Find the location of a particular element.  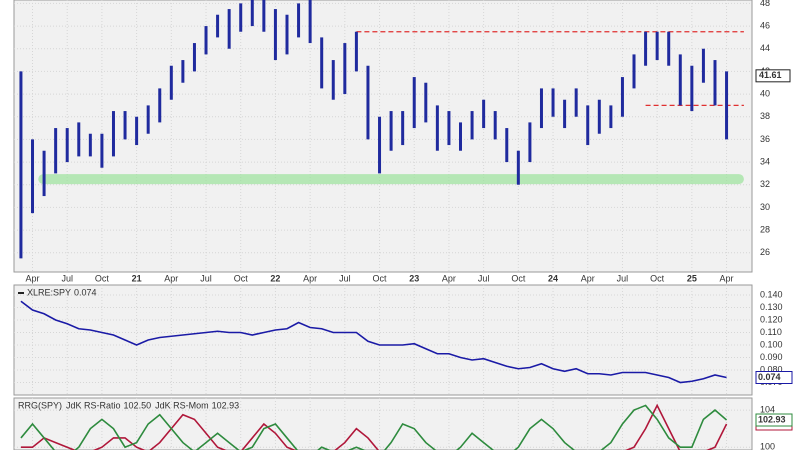

y-tick-label: 26 is located at coordinates (765, 252).